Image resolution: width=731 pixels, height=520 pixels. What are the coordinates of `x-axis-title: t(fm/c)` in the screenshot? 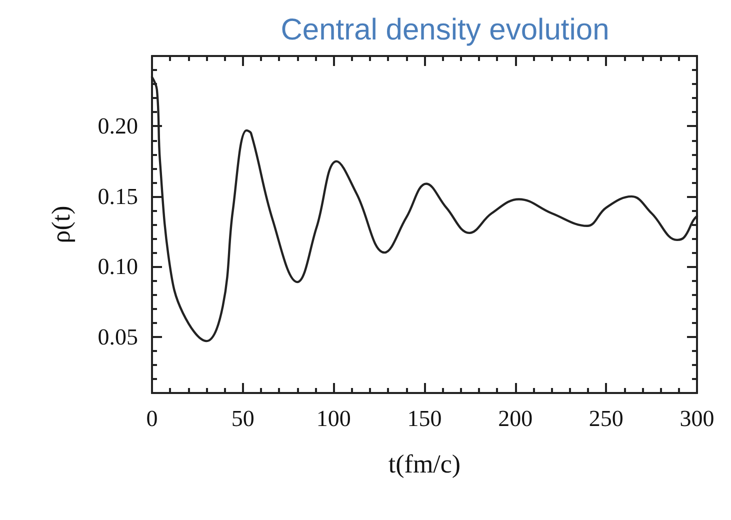 It's located at (424, 464).